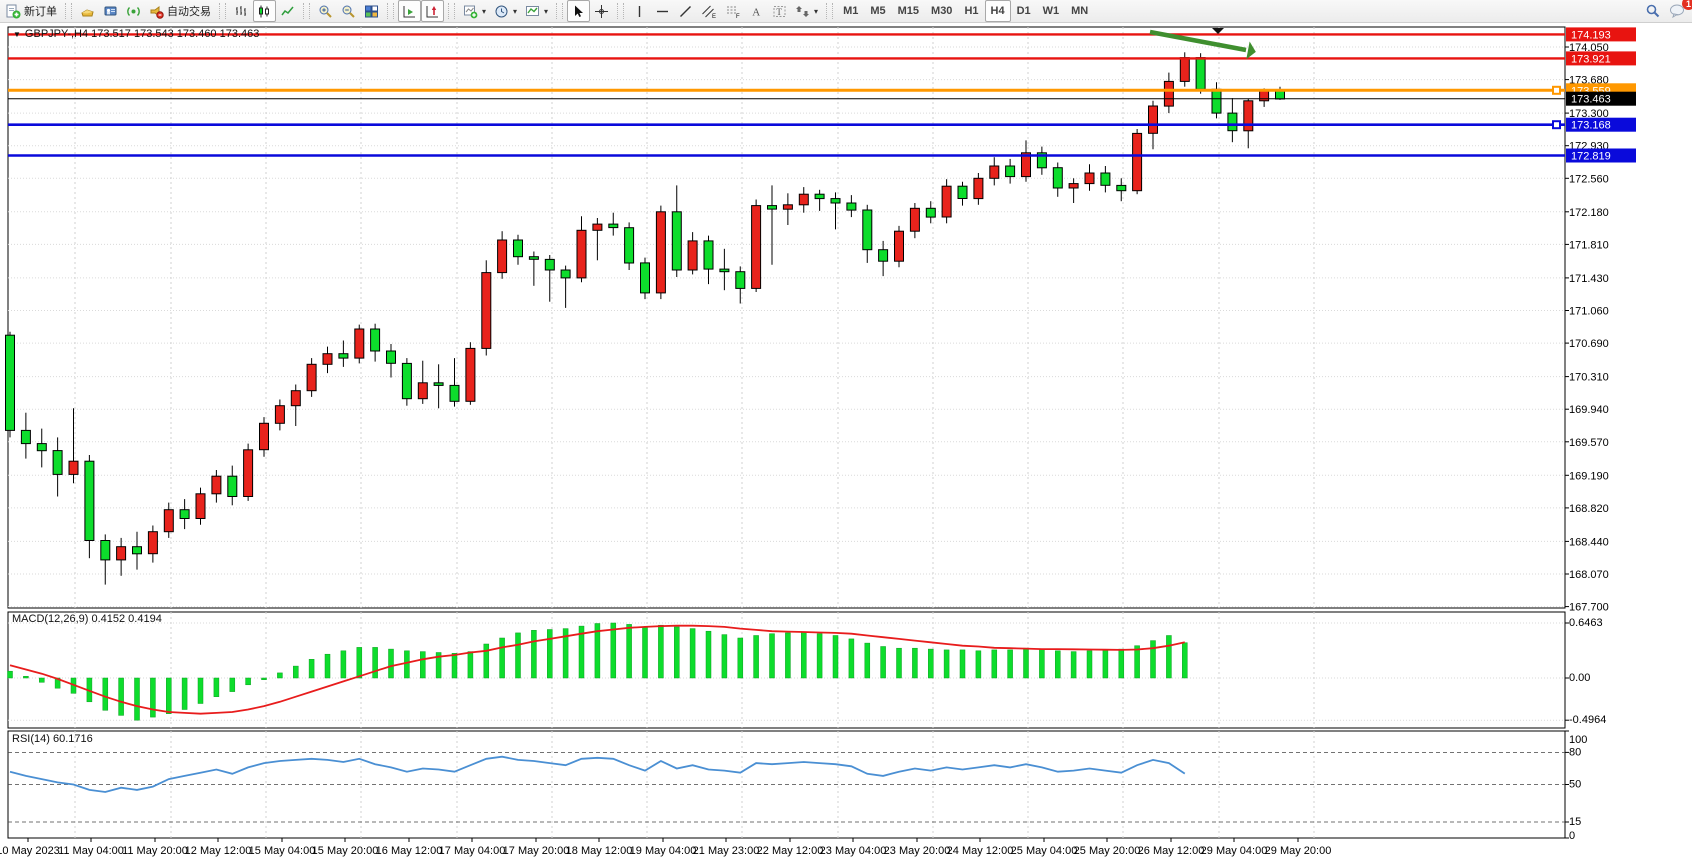 The width and height of the screenshot is (1692, 862). What do you see at coordinates (942, 11) in the screenshot?
I see `timeframe-m30-button: M30` at bounding box center [942, 11].